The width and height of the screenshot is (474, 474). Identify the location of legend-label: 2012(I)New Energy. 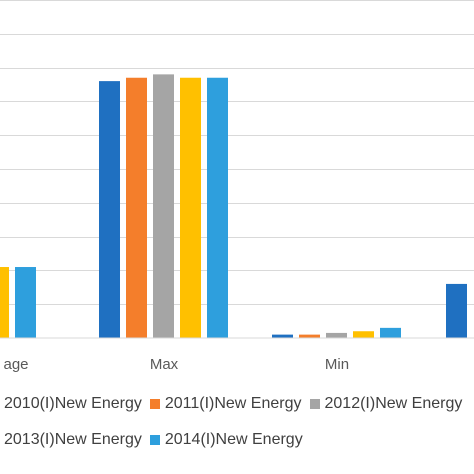
(393, 403).